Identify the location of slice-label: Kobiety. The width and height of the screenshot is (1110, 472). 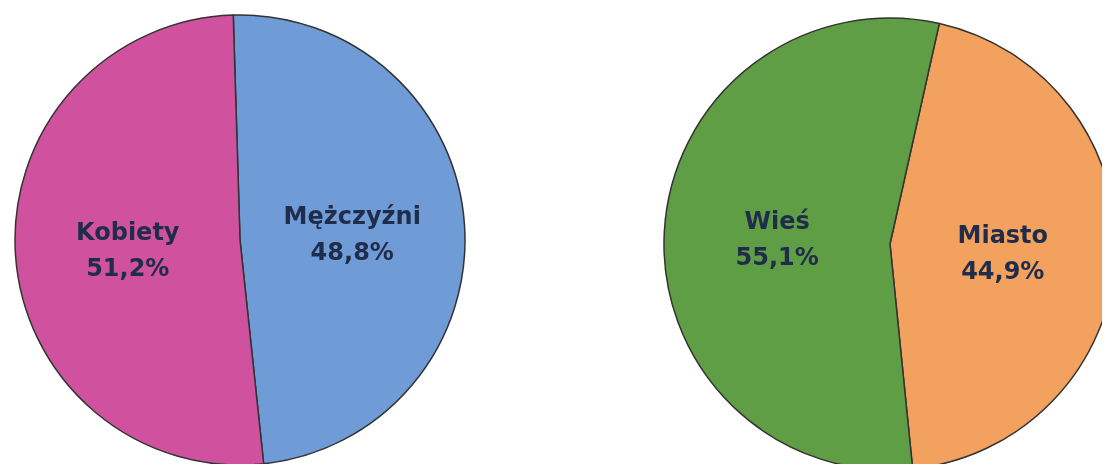
(128, 231).